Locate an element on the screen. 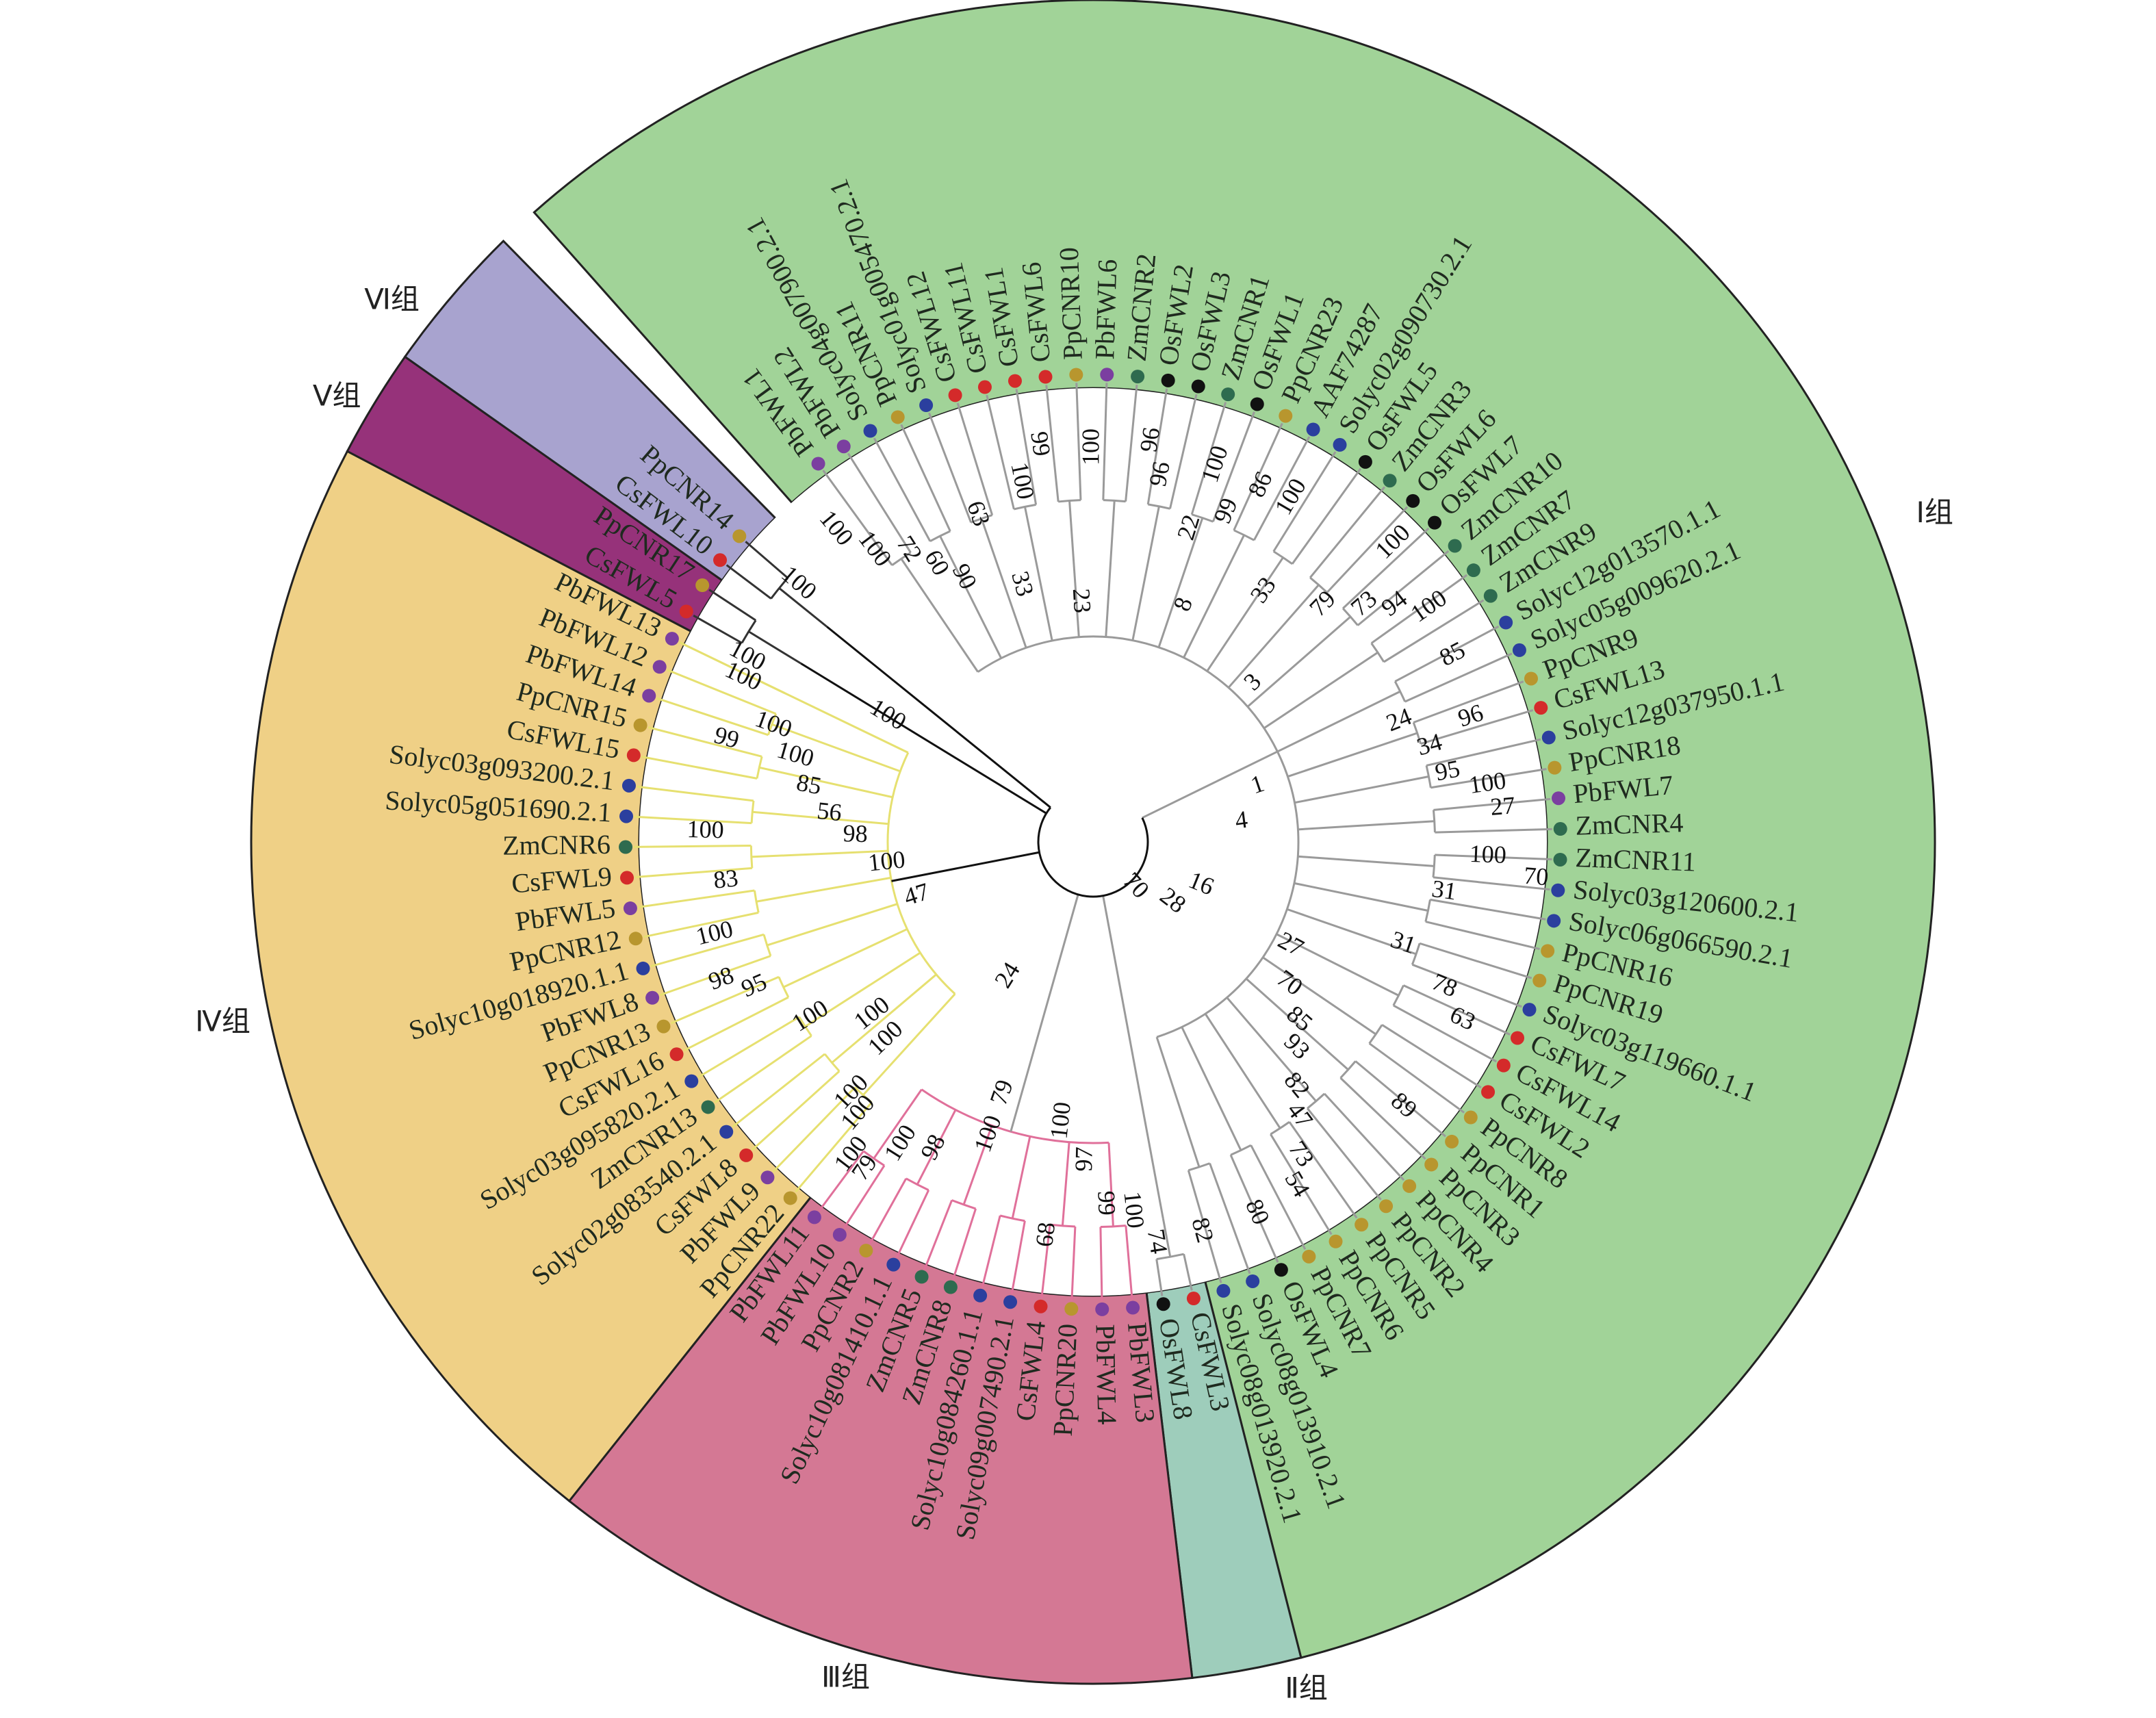  branch-support: 100 is located at coordinates (1133, 1210).